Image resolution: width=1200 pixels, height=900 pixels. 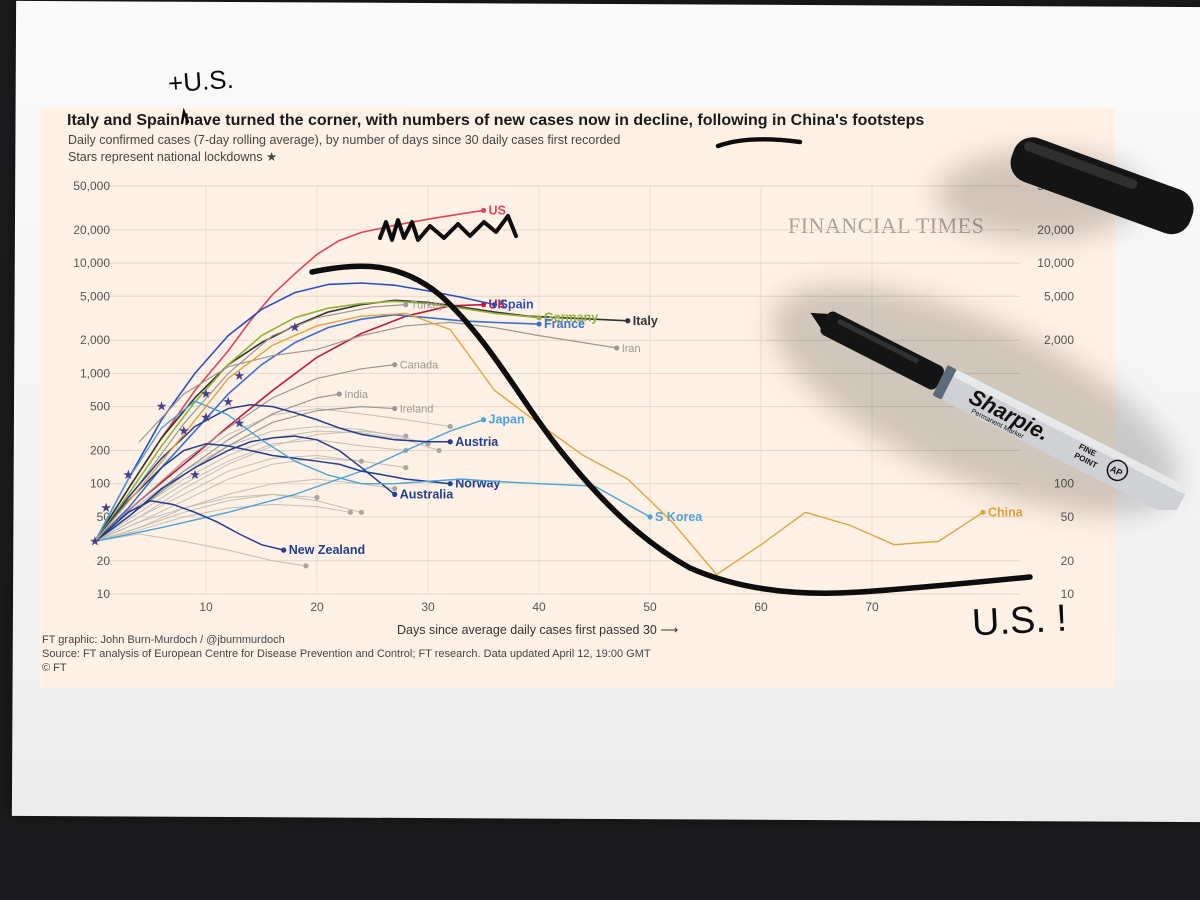 I want to click on series-label-france: France, so click(x=564, y=324).